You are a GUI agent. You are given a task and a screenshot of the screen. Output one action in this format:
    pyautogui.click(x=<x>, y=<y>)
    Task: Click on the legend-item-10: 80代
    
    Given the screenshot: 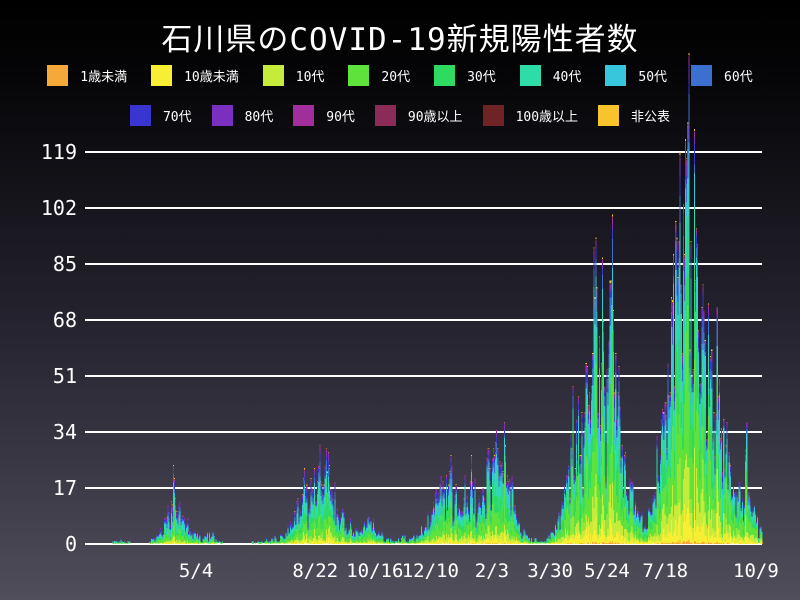 What is the action you would take?
    pyautogui.click(x=242, y=115)
    